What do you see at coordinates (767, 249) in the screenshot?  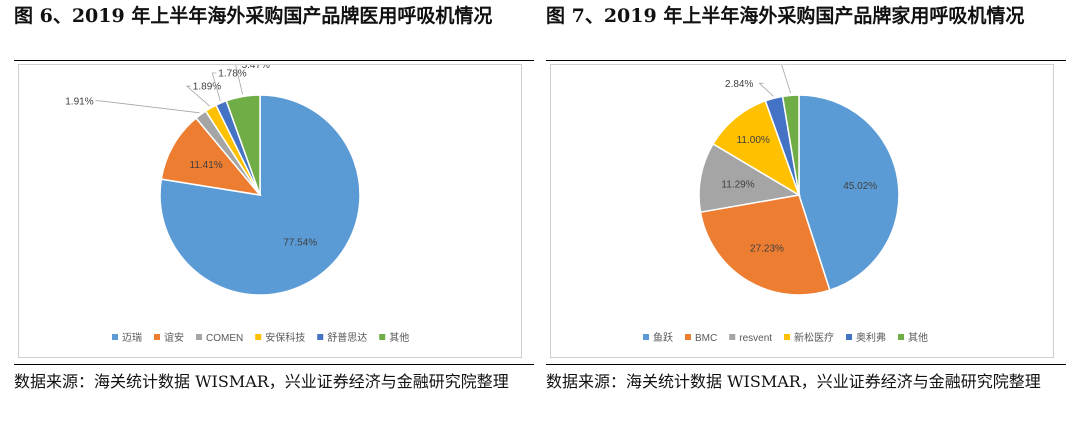 I see `data-label-1: 27.23%` at bounding box center [767, 249].